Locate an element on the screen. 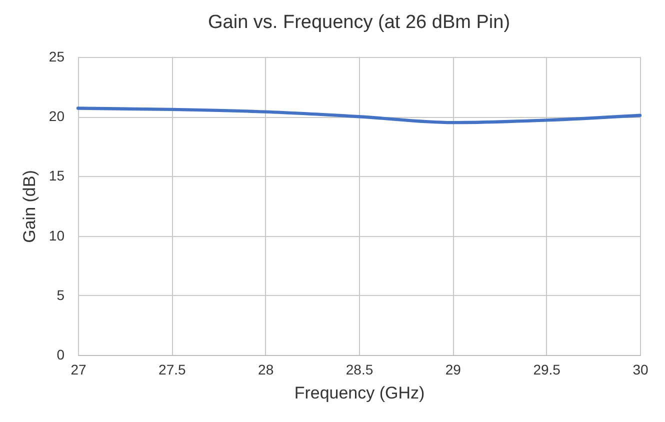  x-tick-label: 29.5 is located at coordinates (547, 370).